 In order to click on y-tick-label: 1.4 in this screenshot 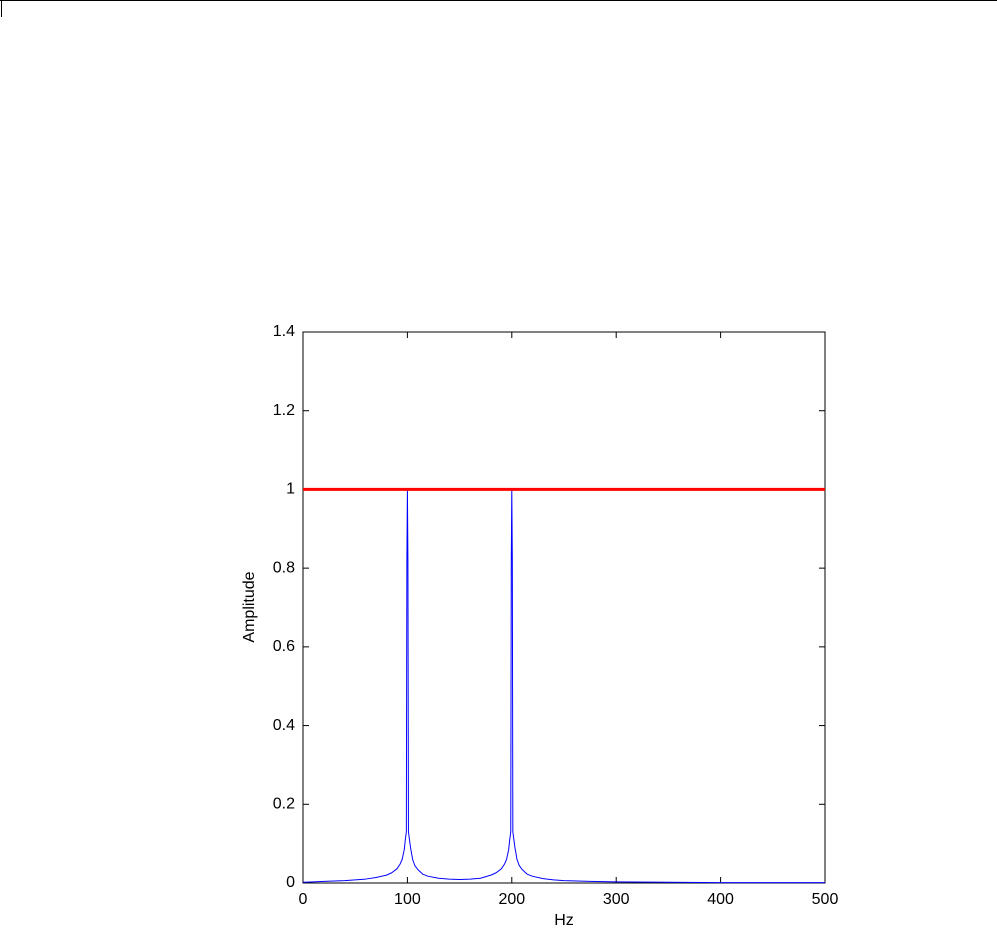, I will do `click(284, 331)`.